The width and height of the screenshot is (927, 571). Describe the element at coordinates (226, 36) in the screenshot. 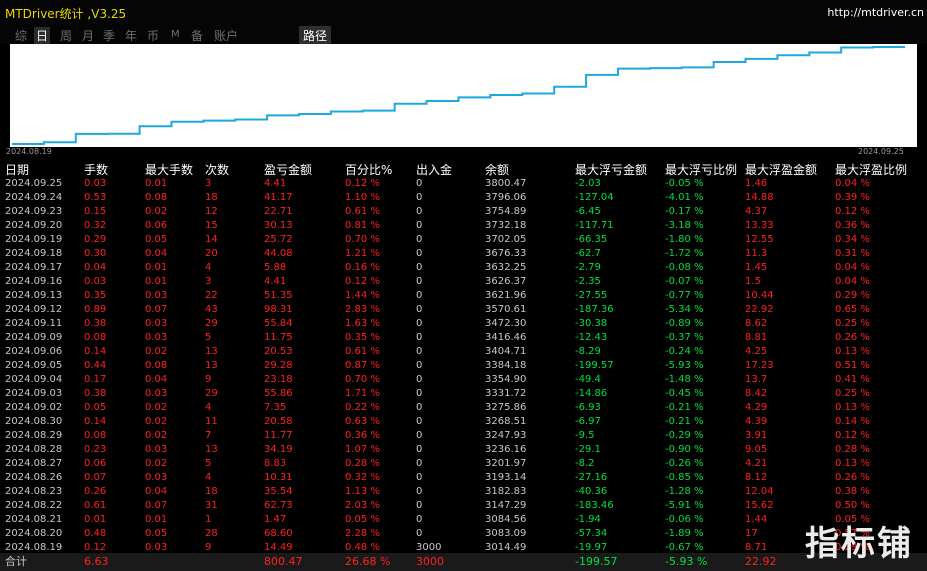

I see `tab-account: 账户` at that location.